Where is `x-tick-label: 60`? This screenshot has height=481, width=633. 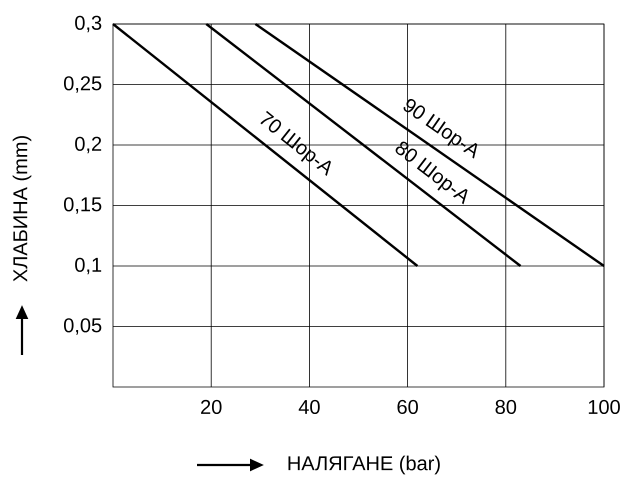
x-tick-label: 60 is located at coordinates (407, 407).